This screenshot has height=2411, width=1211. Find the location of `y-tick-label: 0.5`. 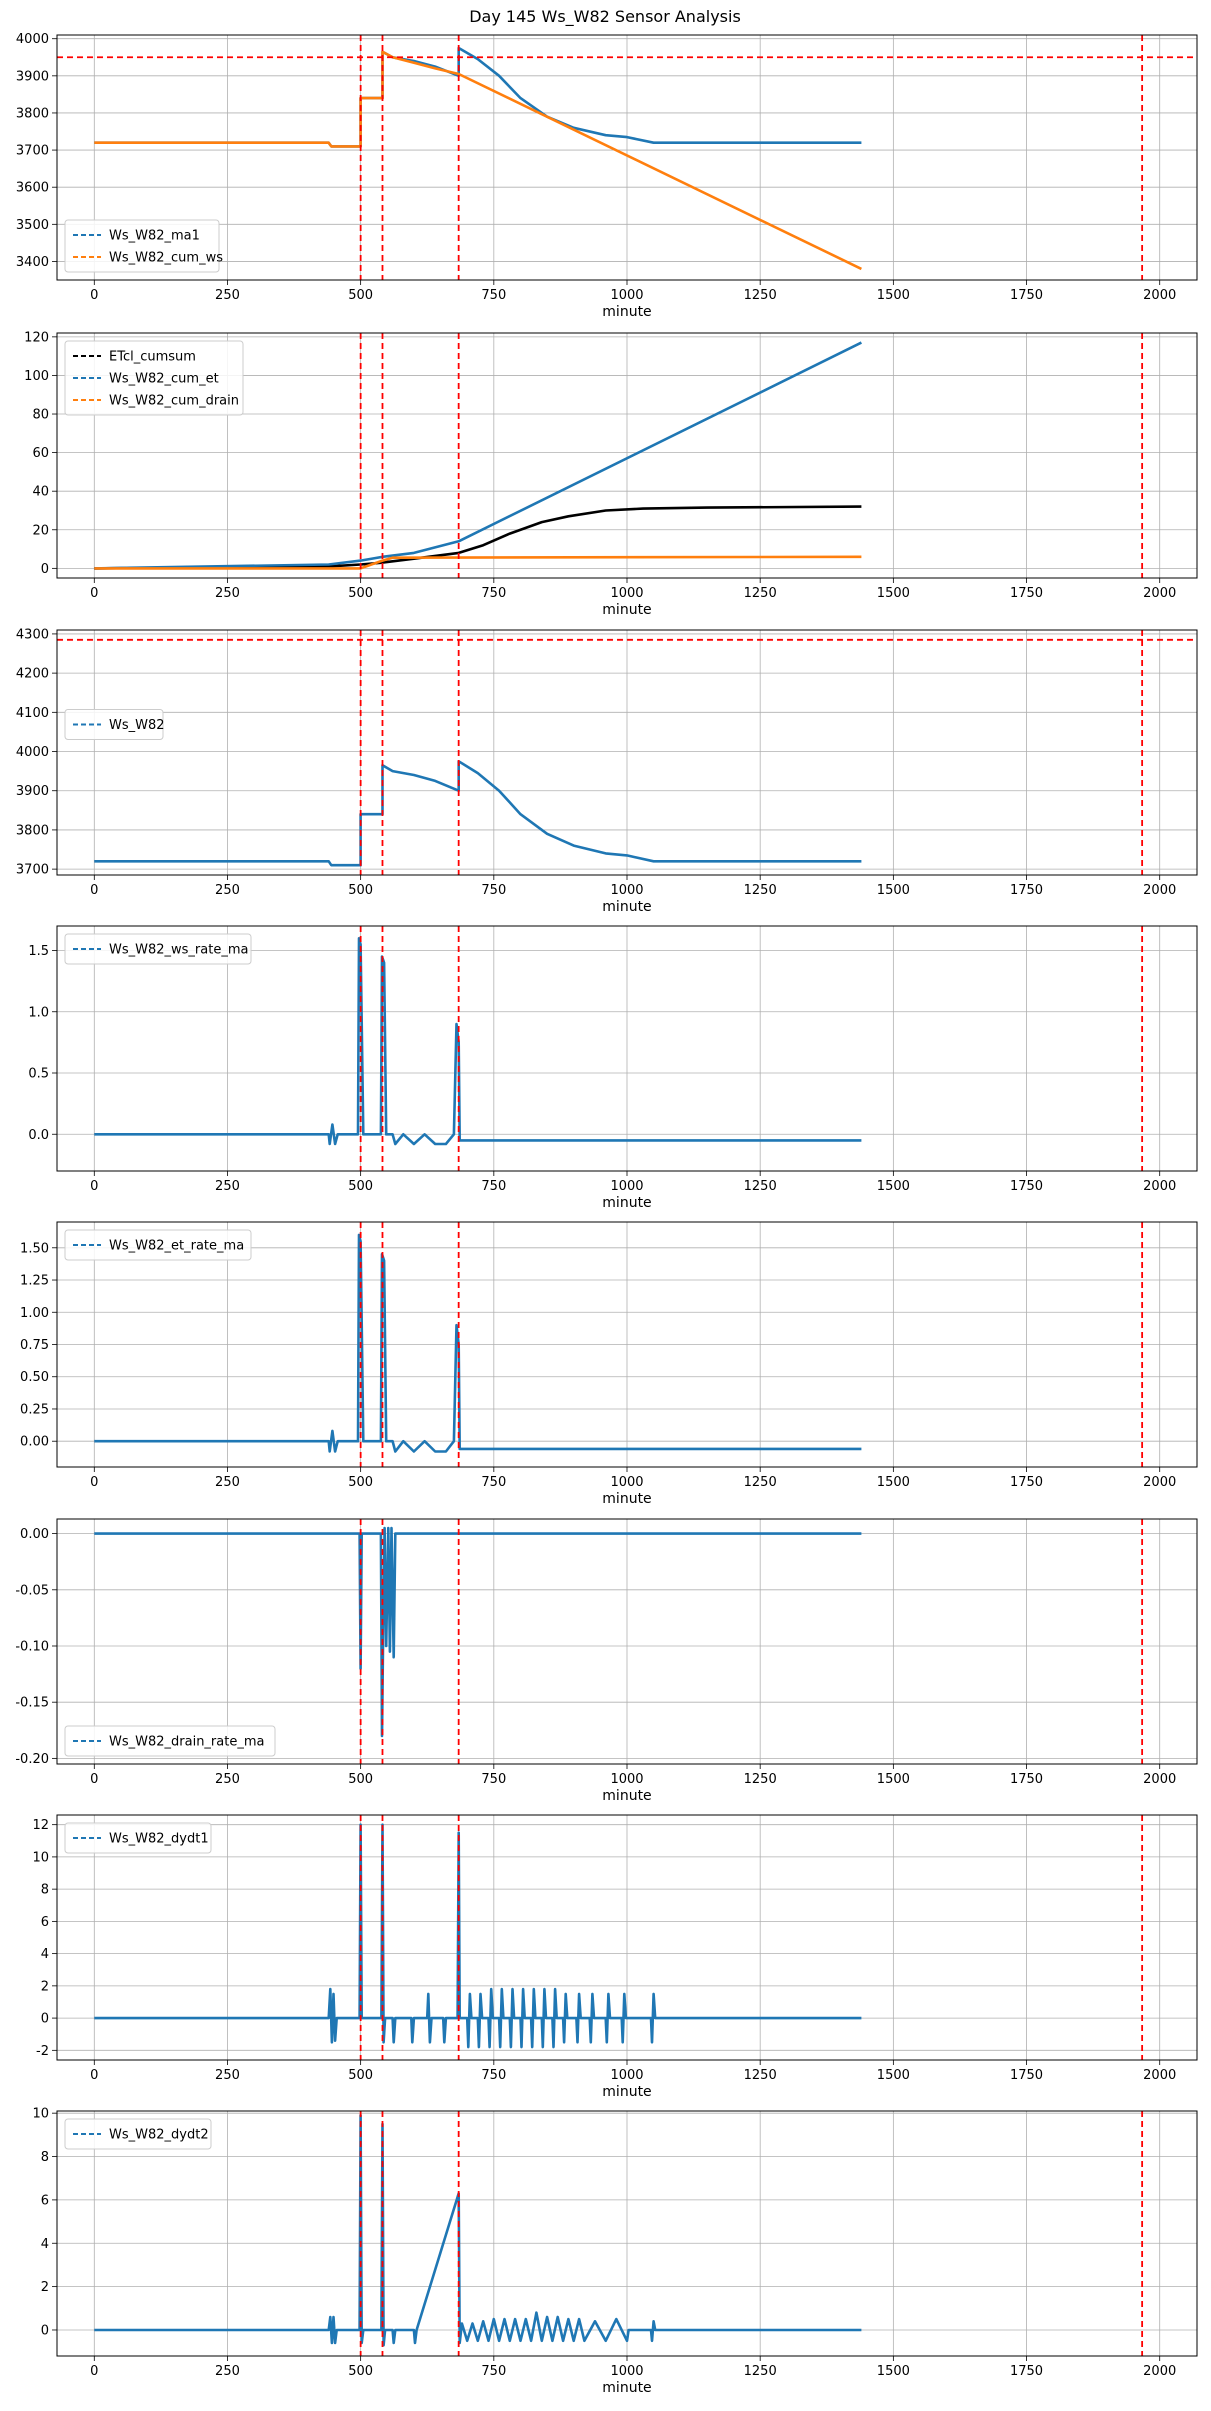

y-tick-label: 0.5 is located at coordinates (38, 1074).